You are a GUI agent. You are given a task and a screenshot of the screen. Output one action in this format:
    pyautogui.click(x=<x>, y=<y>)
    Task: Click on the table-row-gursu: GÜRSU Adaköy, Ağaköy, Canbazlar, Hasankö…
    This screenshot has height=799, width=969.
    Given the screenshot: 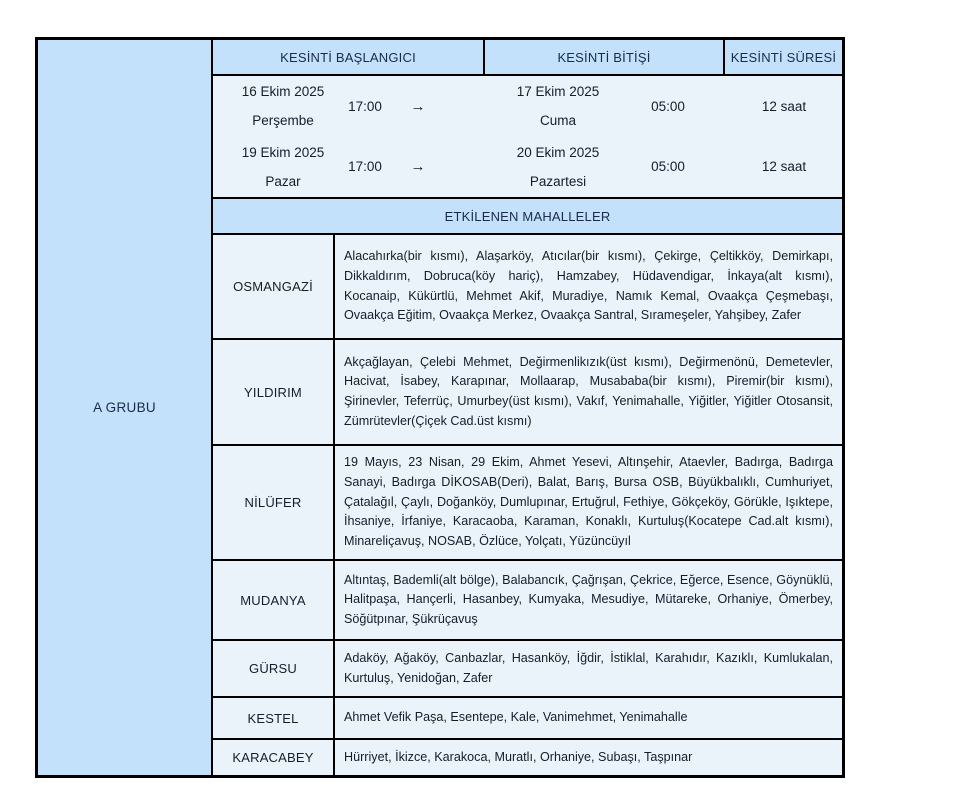 What is the action you would take?
    pyautogui.click(x=527, y=669)
    